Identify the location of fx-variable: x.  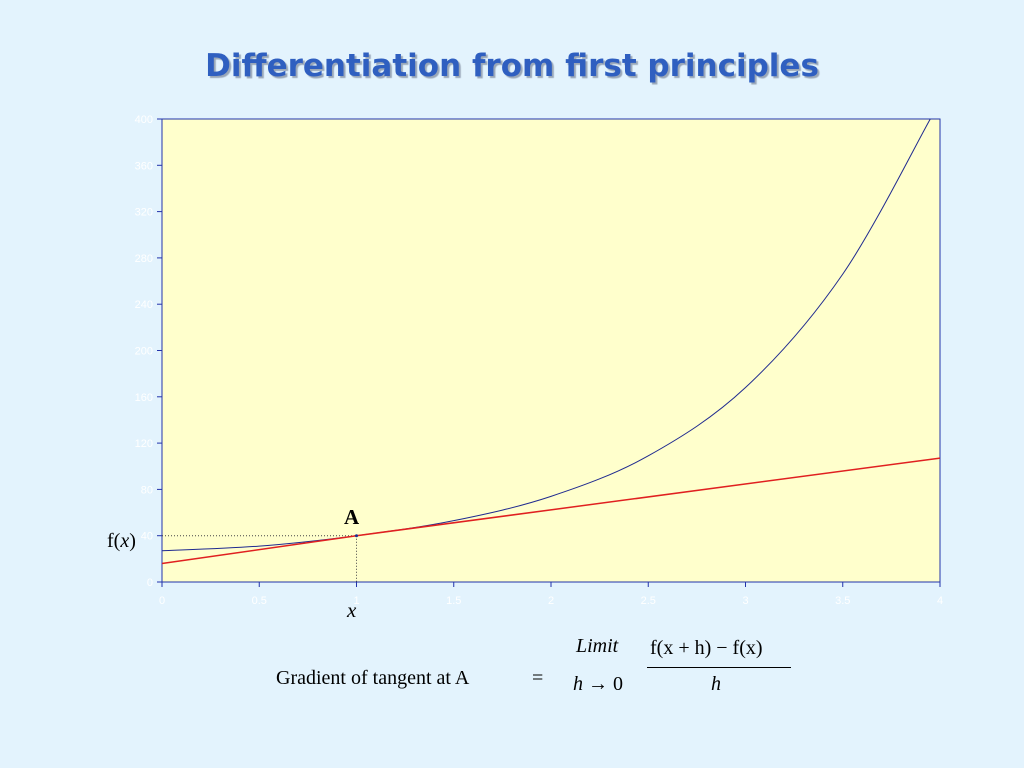
(125, 541).